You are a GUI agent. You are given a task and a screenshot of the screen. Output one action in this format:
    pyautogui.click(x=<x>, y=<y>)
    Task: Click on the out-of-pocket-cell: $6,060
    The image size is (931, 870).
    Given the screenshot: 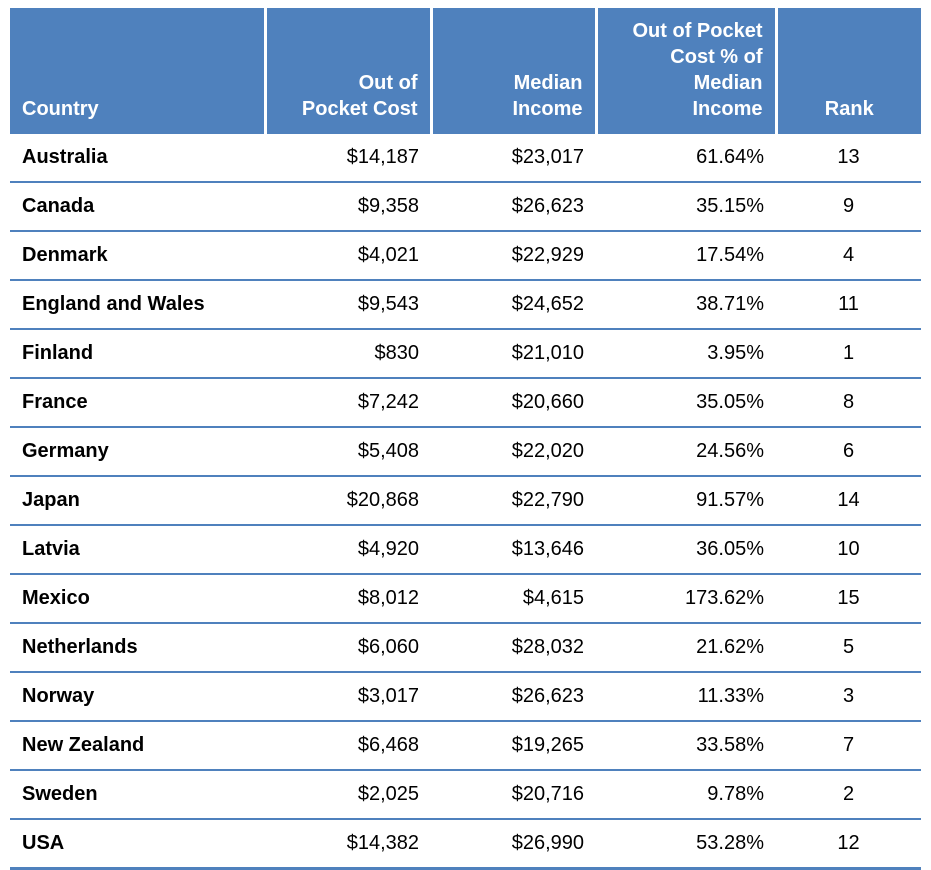 What is the action you would take?
    pyautogui.click(x=348, y=648)
    